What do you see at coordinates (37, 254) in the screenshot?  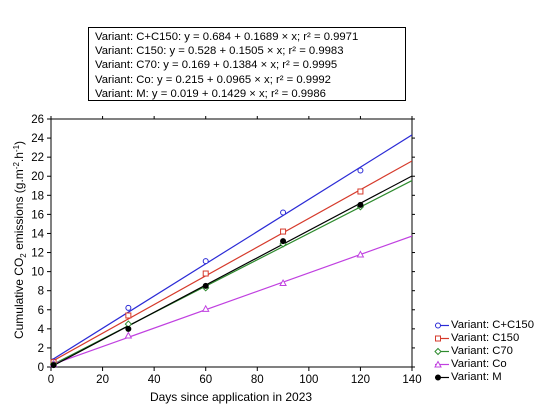 I see `y-tick-label: 12` at bounding box center [37, 254].